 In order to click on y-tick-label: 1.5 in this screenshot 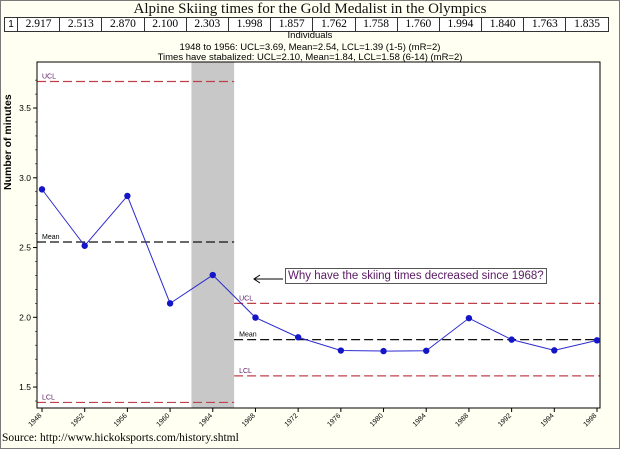, I will do `click(25, 387)`.